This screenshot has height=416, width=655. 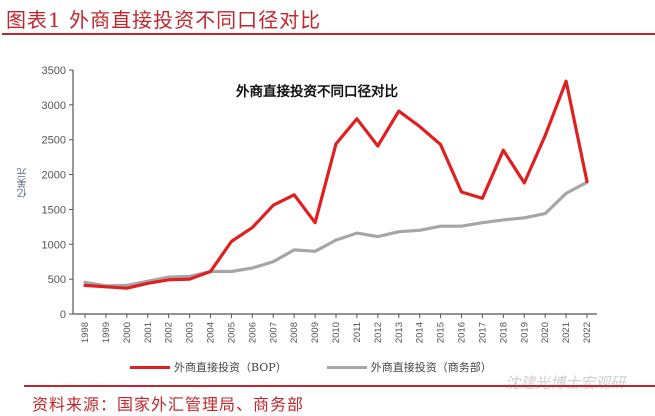 I want to click on x-tick-label: 2017, so click(x=482, y=332).